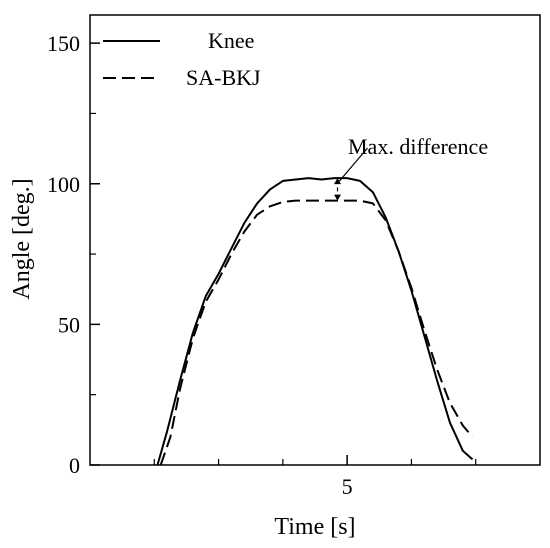 This screenshot has height=548, width=550. Describe the element at coordinates (411, 167) in the screenshot. I see `annotation-max-difference: Max. difference` at that location.